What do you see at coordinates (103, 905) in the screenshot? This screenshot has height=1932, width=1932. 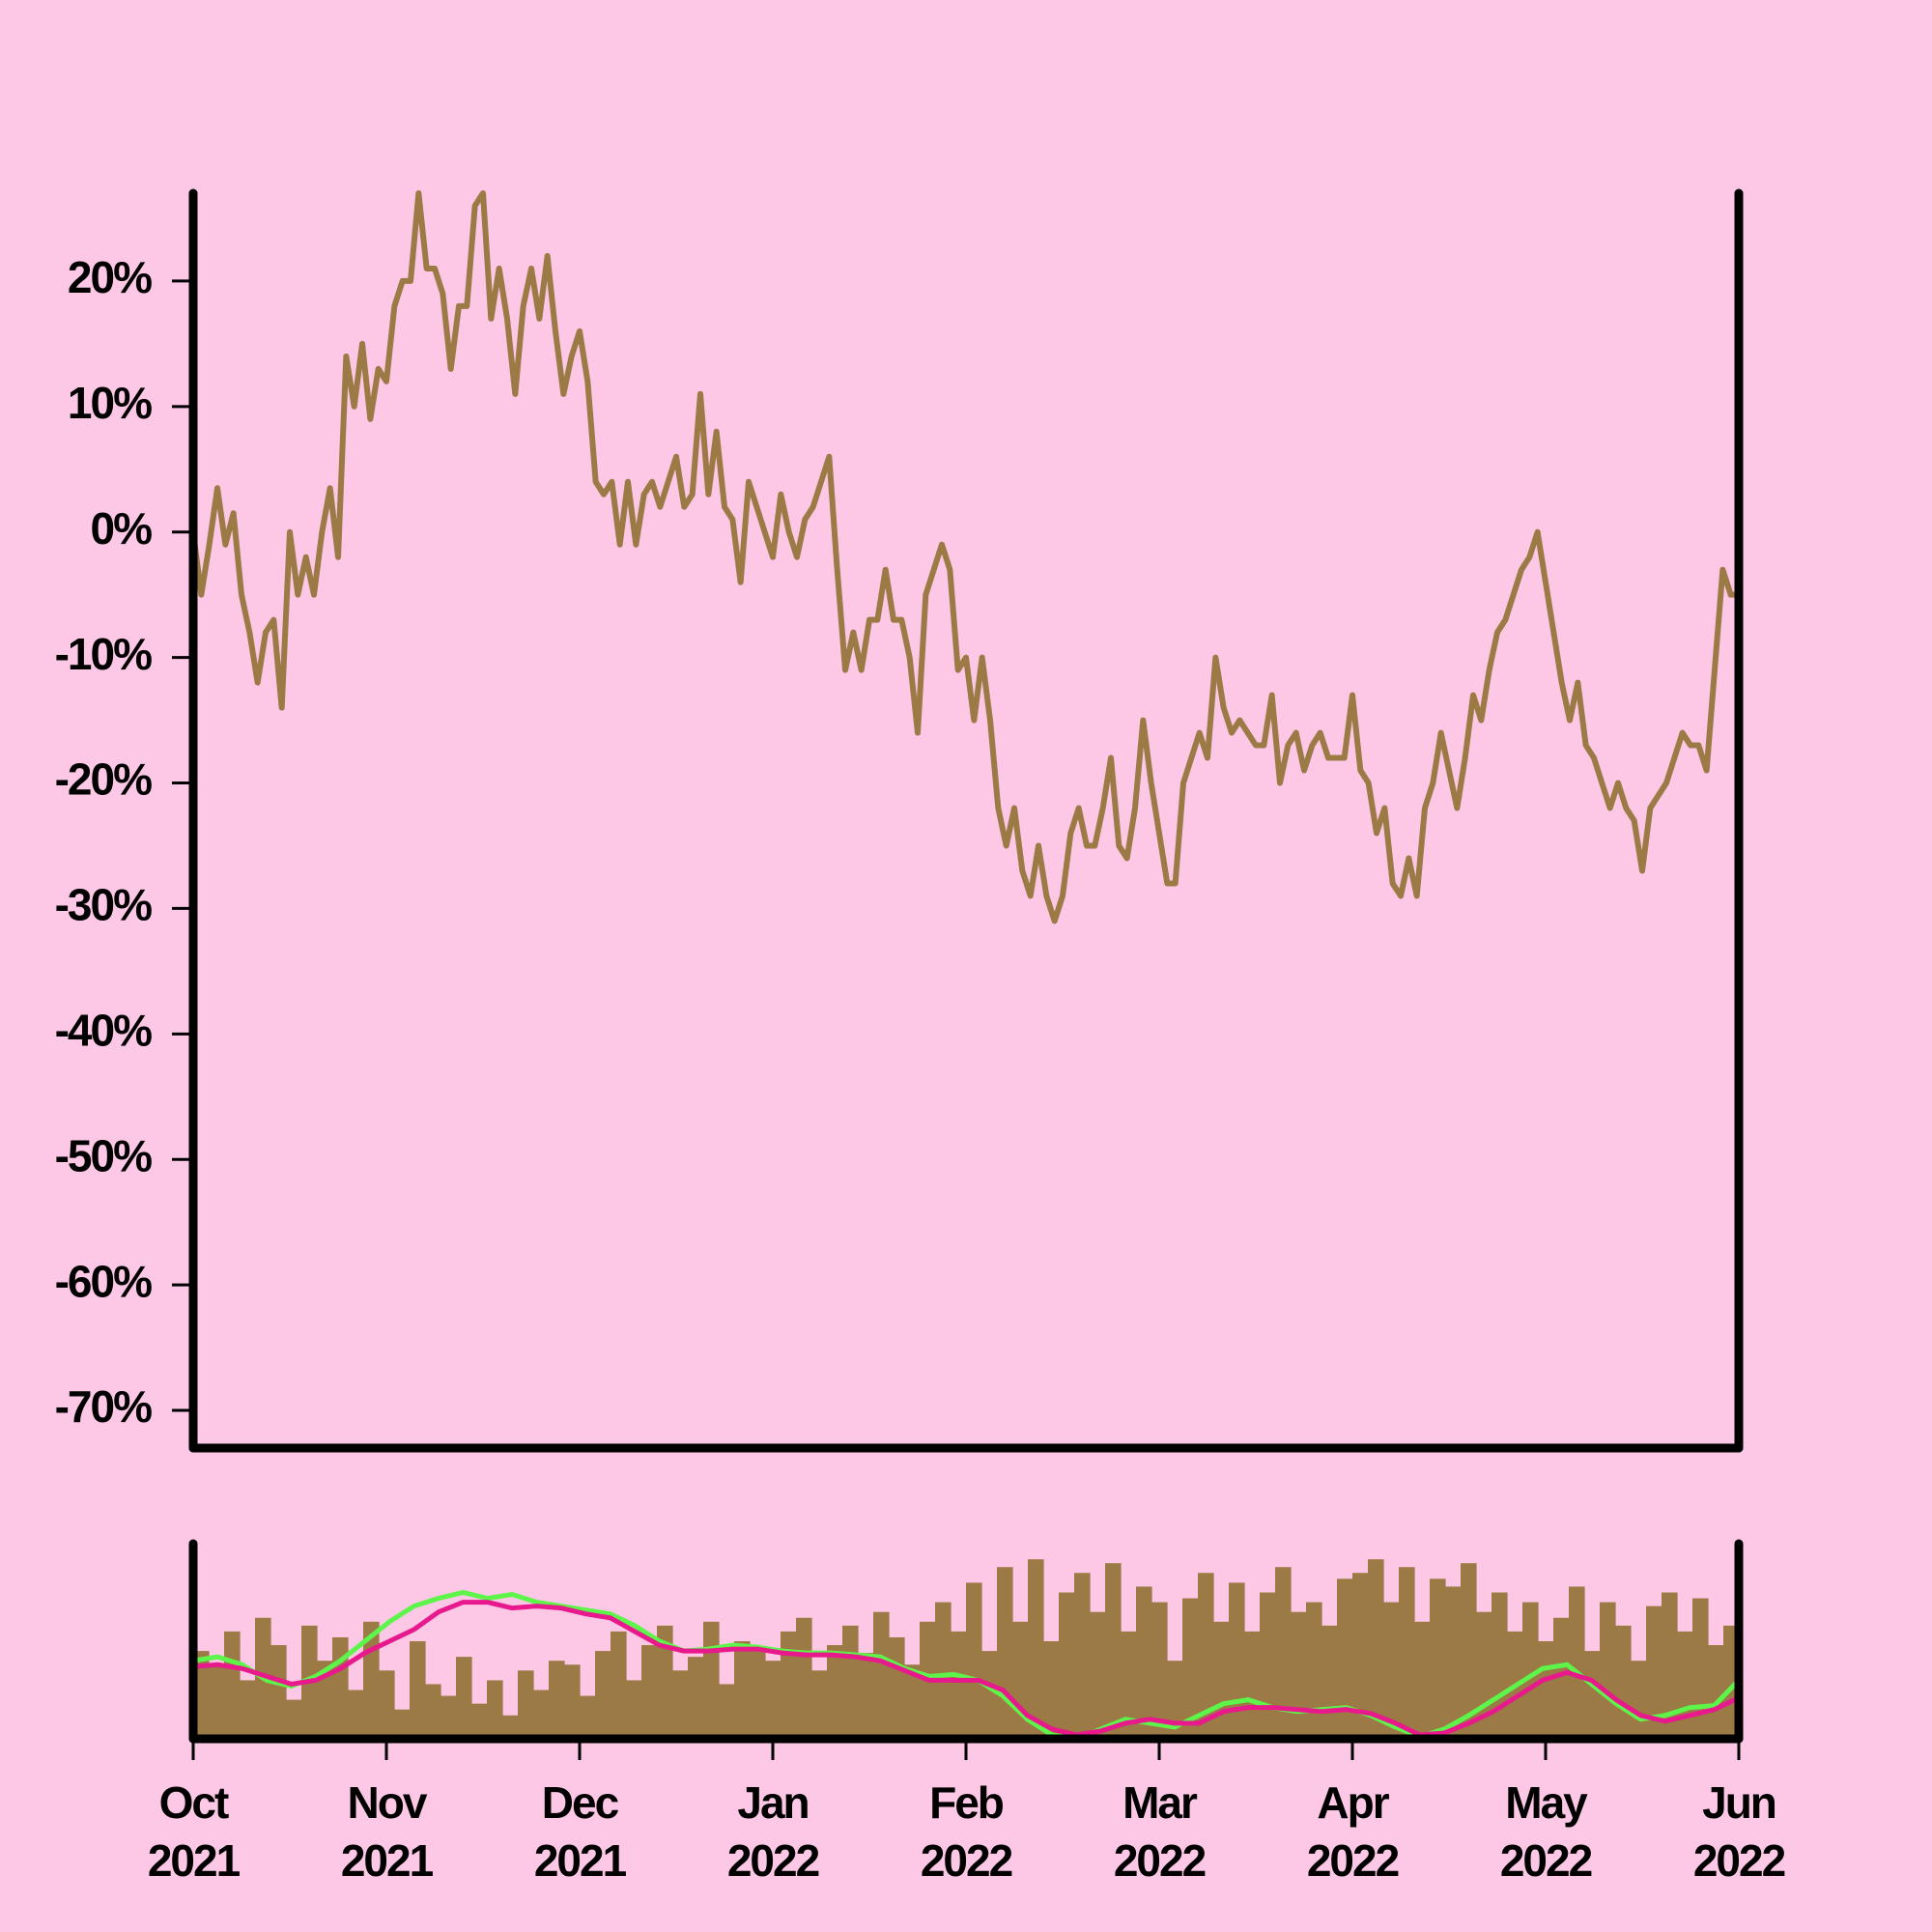 I see `y-tick-label: -30%` at bounding box center [103, 905].